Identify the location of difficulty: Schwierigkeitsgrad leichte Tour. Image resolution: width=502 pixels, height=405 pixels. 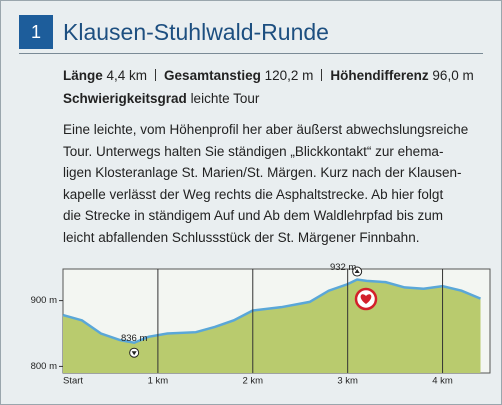
(161, 98).